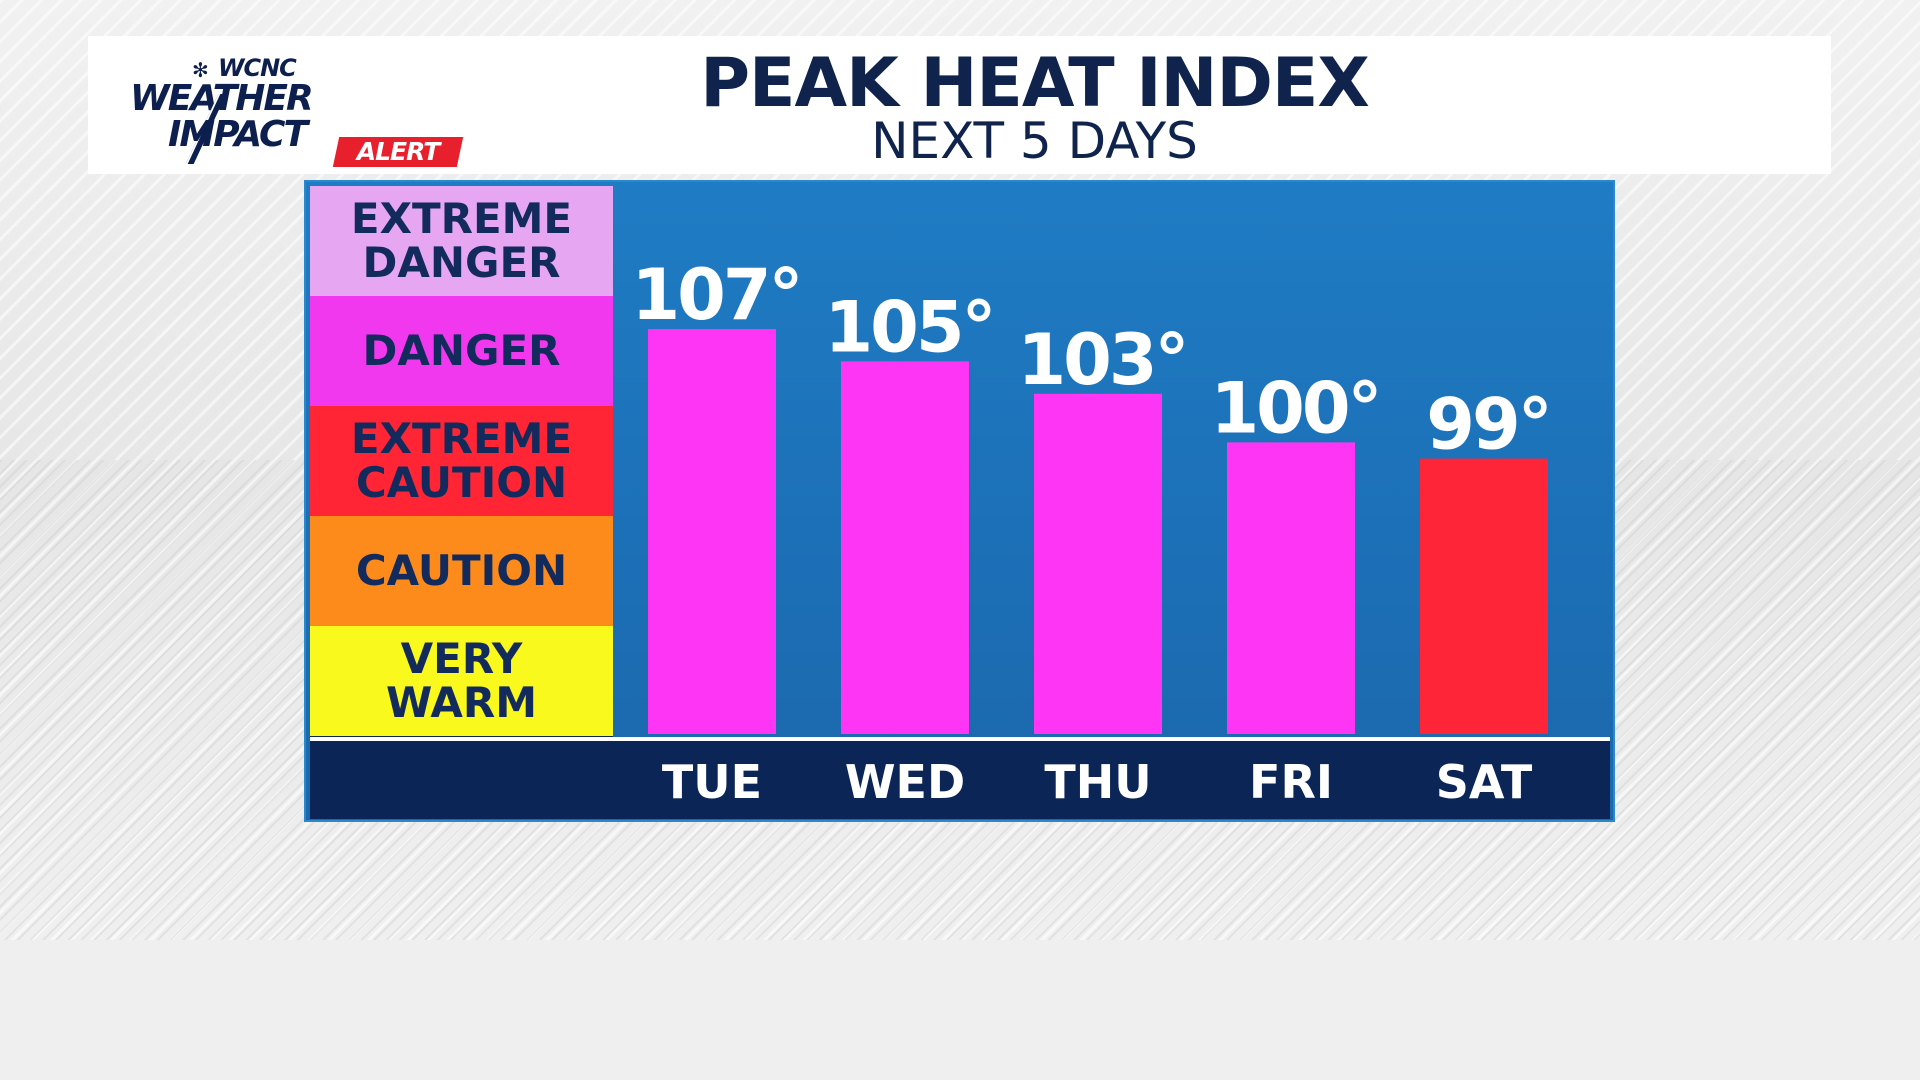 The width and height of the screenshot is (1920, 1080). What do you see at coordinates (257, 68) in the screenshot?
I see `station-name: WCNC` at bounding box center [257, 68].